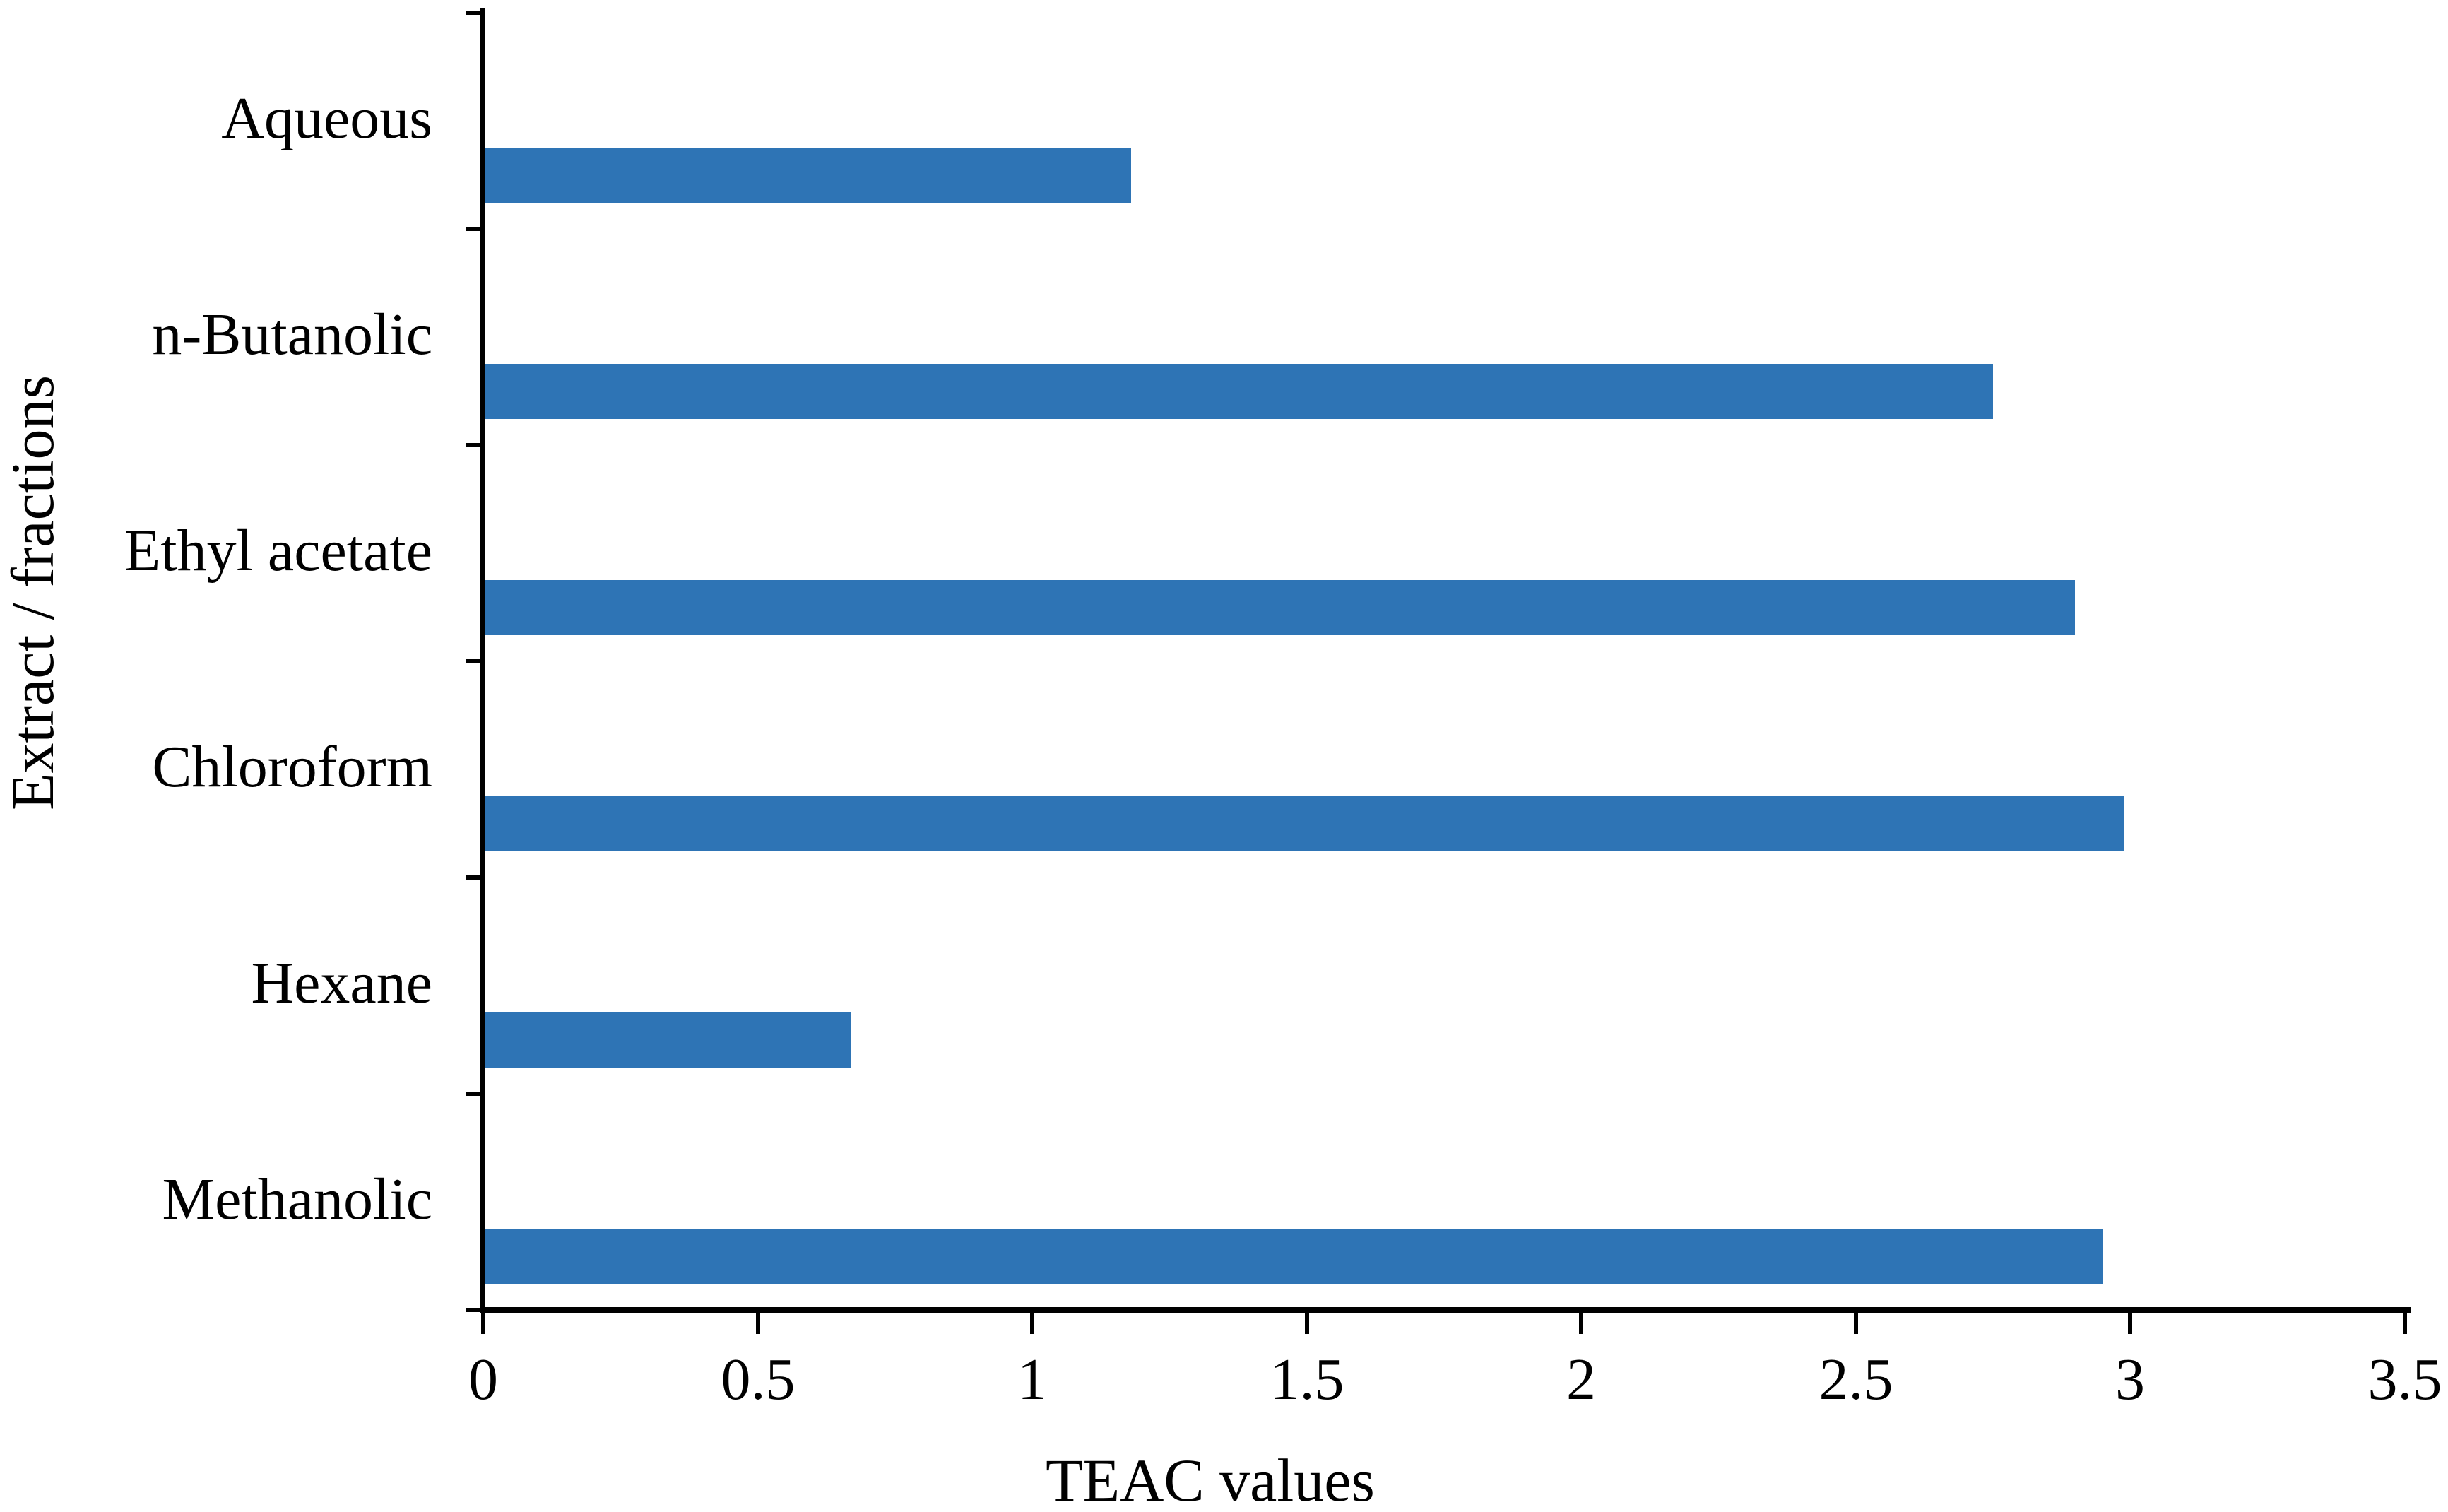  I want to click on x-axis-tick-label: 0.5, so click(758, 1379).